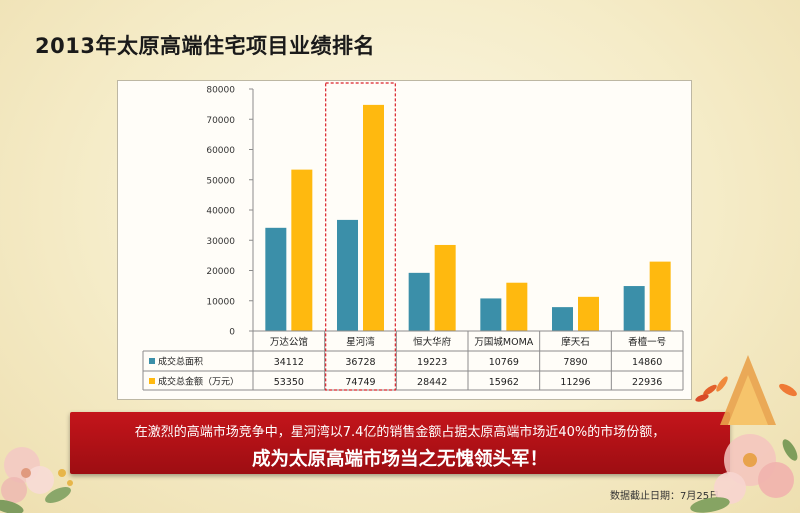 Image resolution: width=800 pixels, height=513 pixels. I want to click on data-value-amount: 15962, so click(504, 382).